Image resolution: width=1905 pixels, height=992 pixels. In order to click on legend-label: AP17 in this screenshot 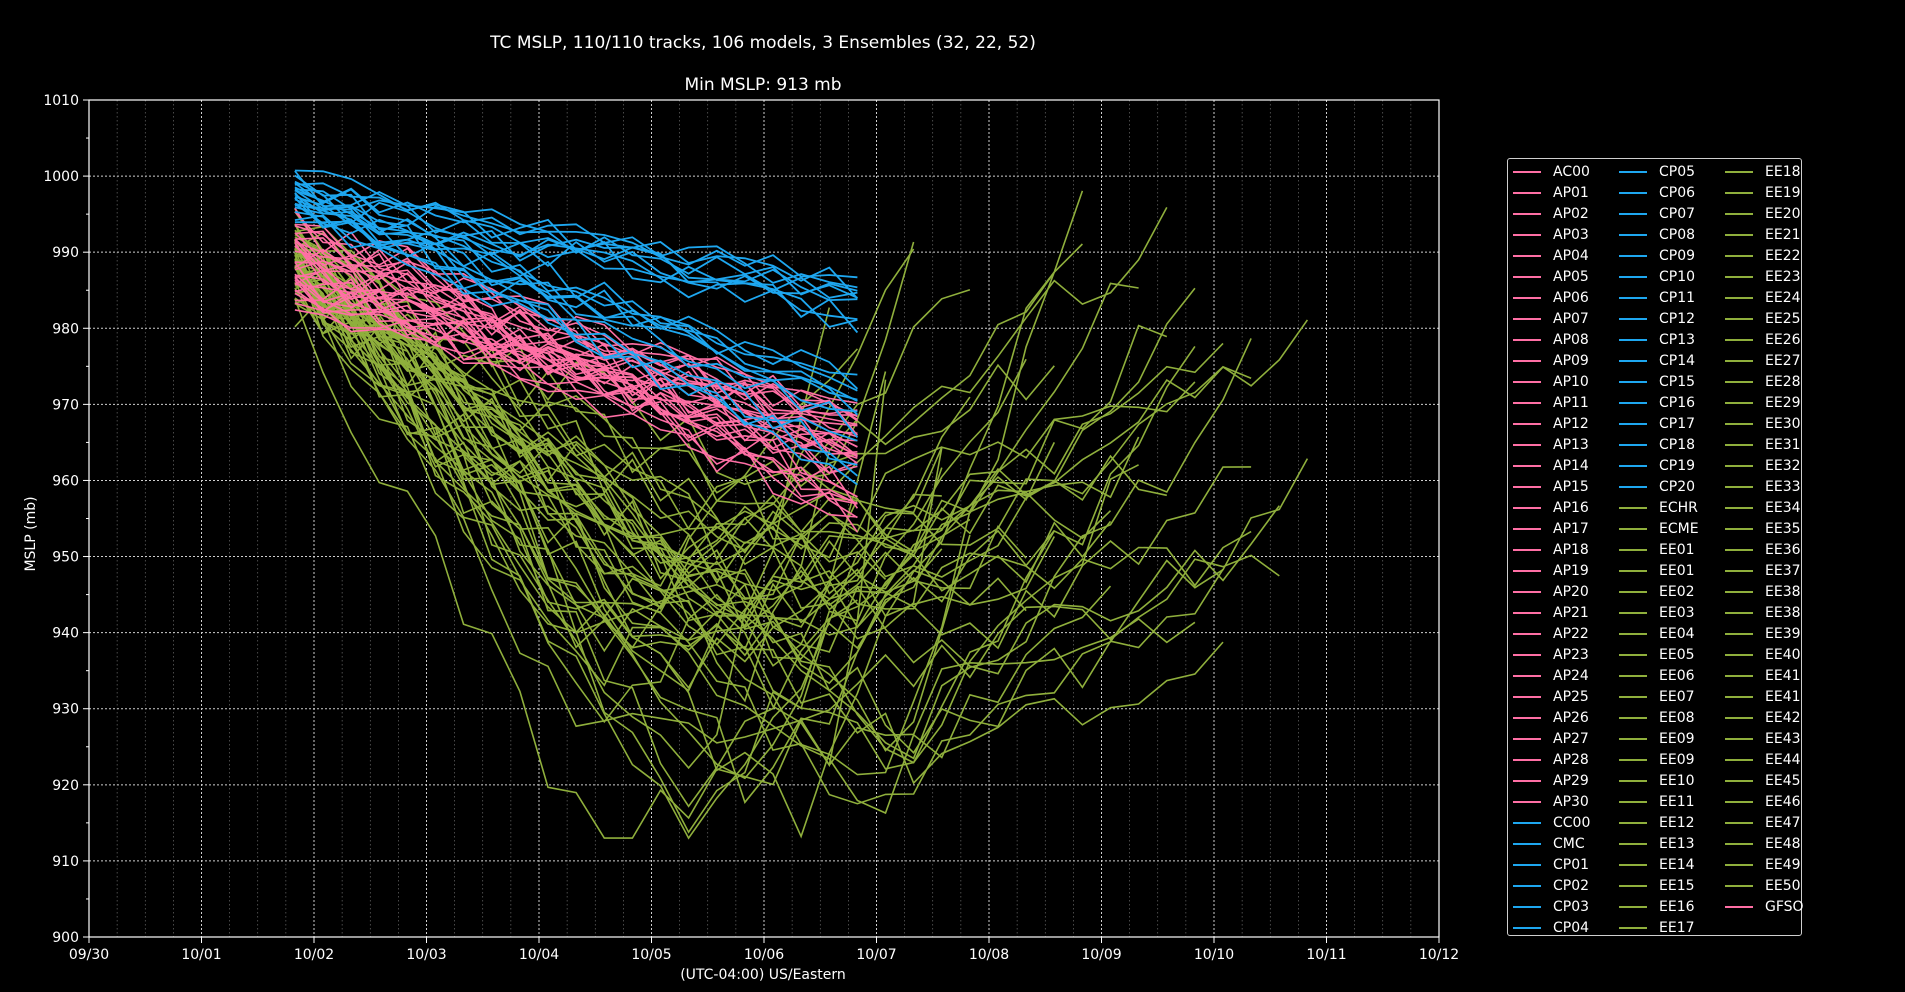, I will do `click(1571, 529)`.